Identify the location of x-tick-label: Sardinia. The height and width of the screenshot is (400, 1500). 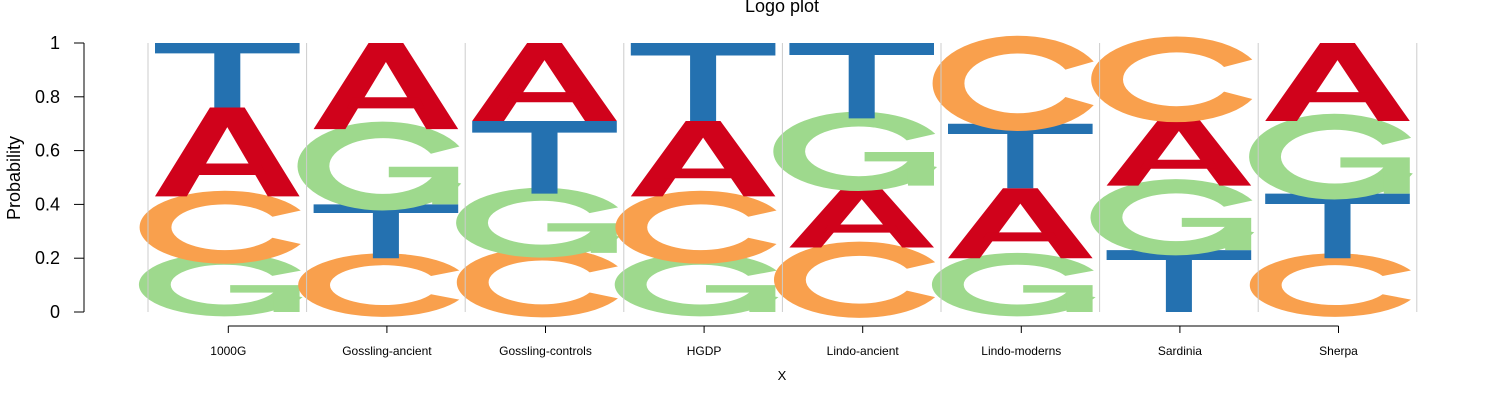
(1180, 351).